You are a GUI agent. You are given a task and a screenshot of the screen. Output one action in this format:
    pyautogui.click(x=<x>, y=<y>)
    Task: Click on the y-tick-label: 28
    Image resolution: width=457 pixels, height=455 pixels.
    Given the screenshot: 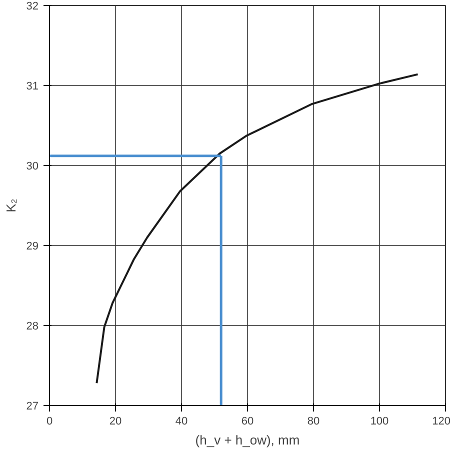 What is the action you would take?
    pyautogui.click(x=32, y=326)
    